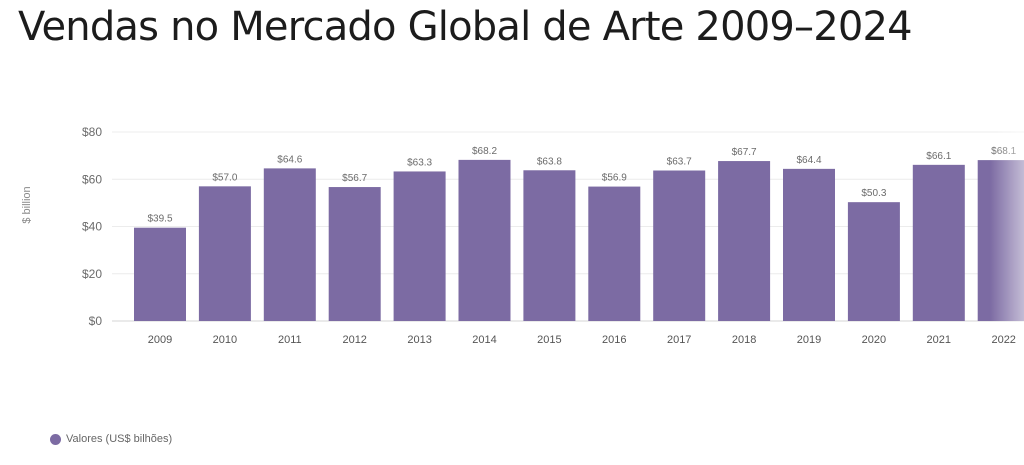 Image resolution: width=1024 pixels, height=465 pixels. I want to click on x-tick-label: 2022, so click(1003, 340).